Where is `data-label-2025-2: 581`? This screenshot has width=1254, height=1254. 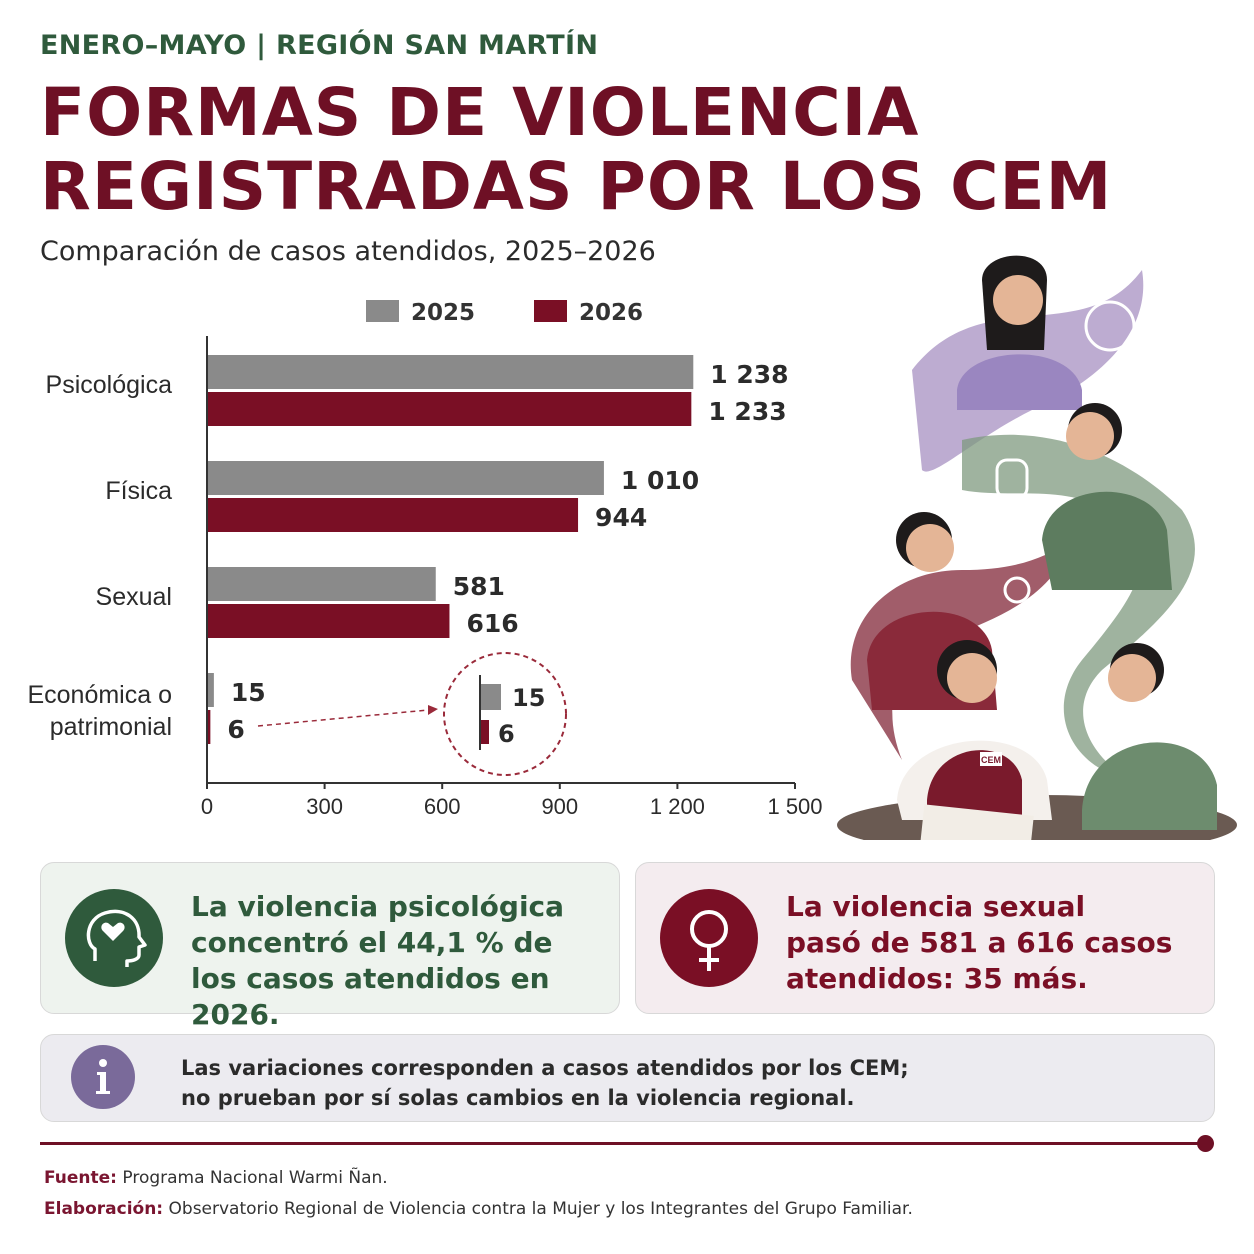
data-label-2025-2: 581 is located at coordinates (479, 586).